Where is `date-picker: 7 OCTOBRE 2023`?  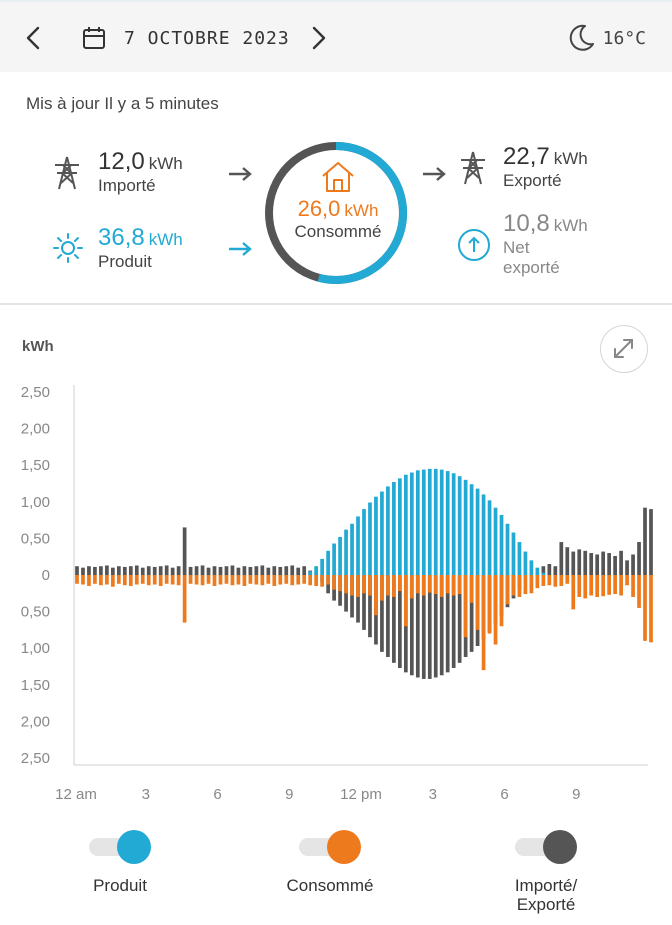
date-picker: 7 OCTOBRE 2023 is located at coordinates (186, 38).